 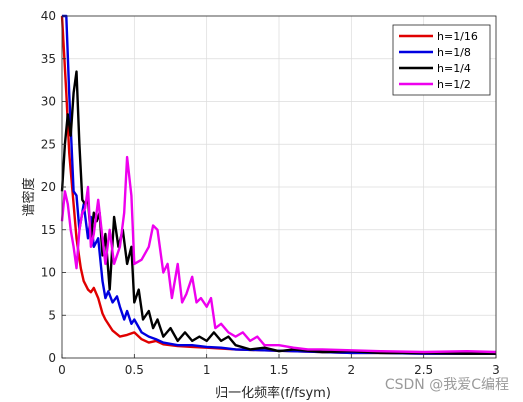 I want to click on y-tick-label: 0, so click(x=52, y=358).